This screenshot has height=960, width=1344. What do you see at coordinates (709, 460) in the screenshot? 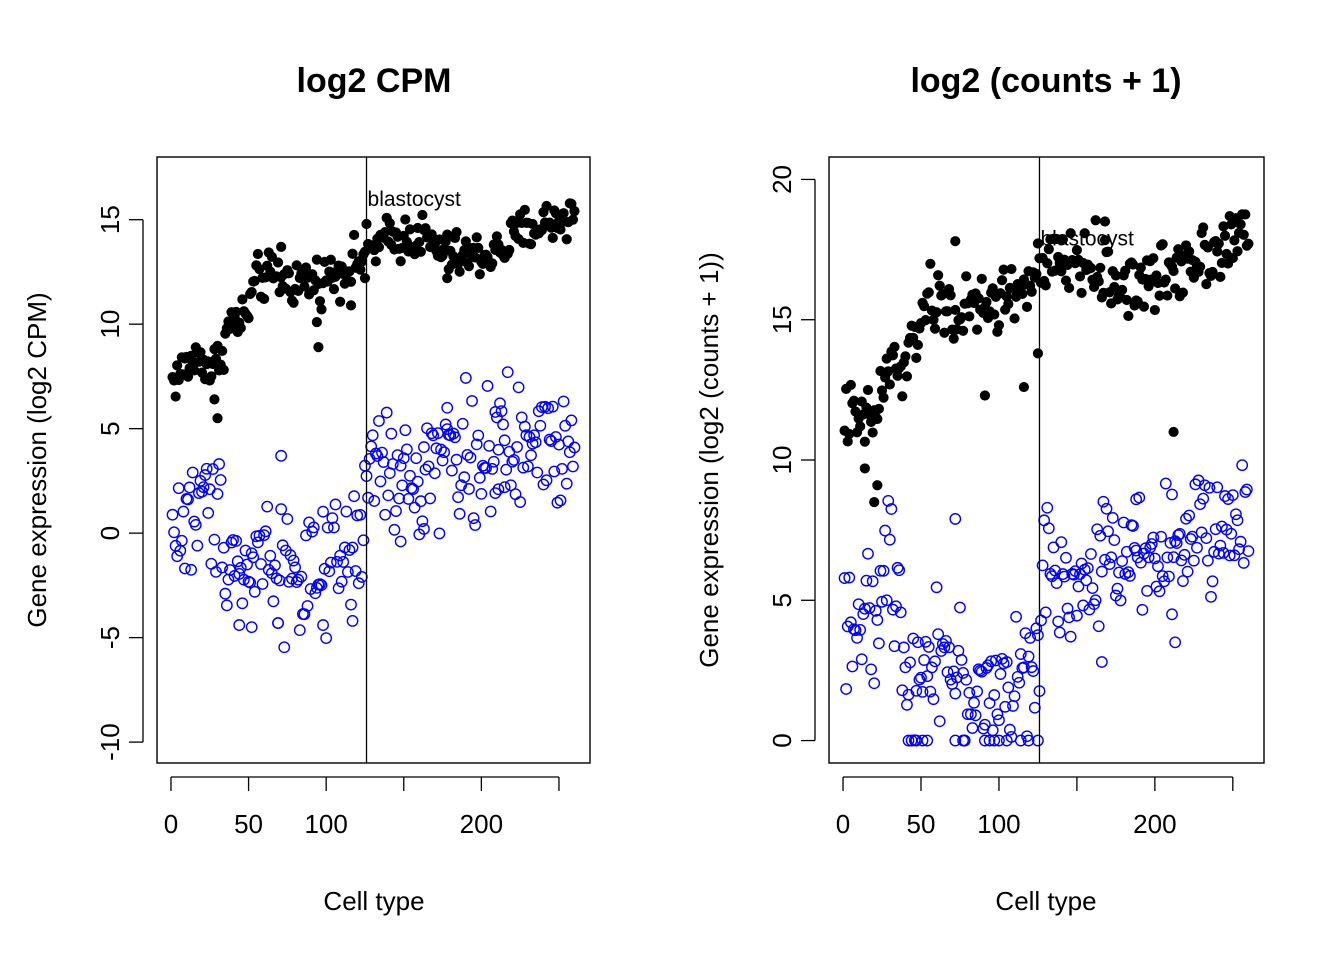
I see `y-axis-label: Gene expression (log2 (counts + 1))` at bounding box center [709, 460].